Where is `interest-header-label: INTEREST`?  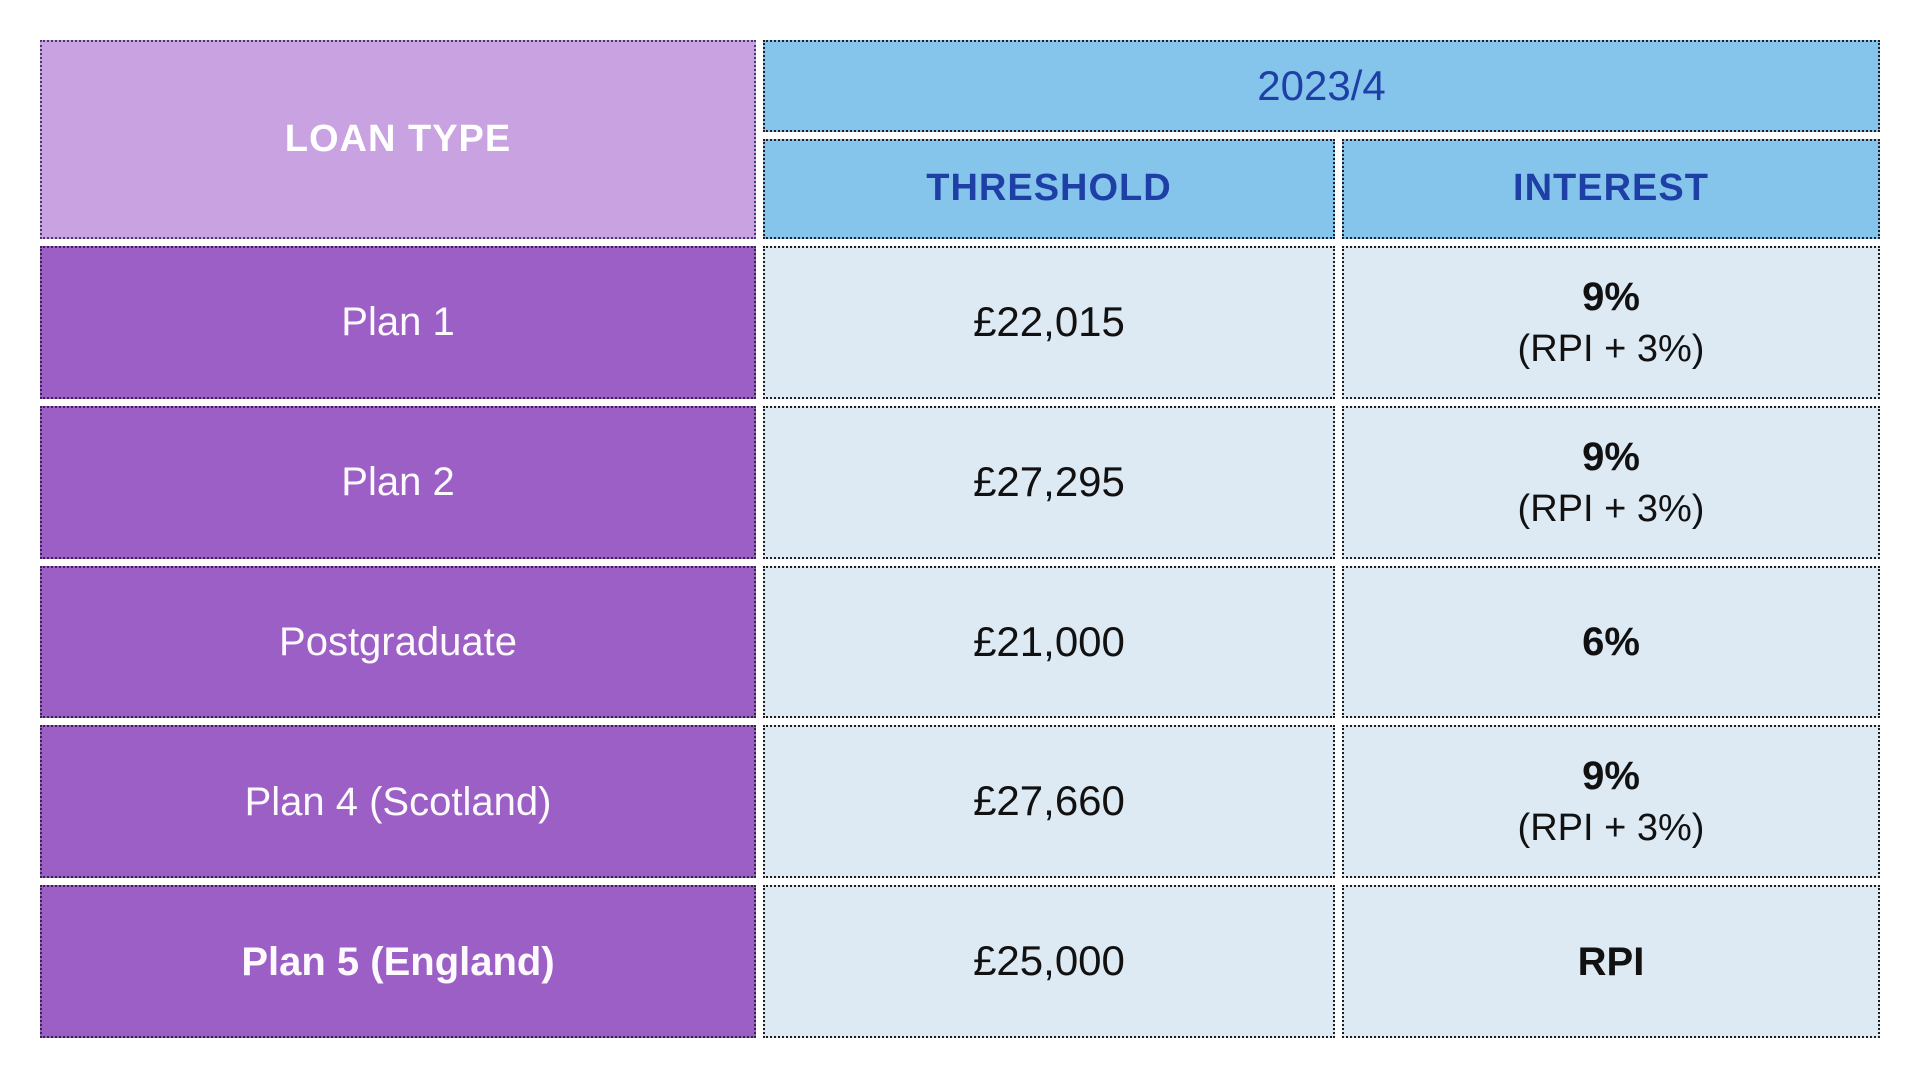 interest-header-label: INTEREST is located at coordinates (1611, 188).